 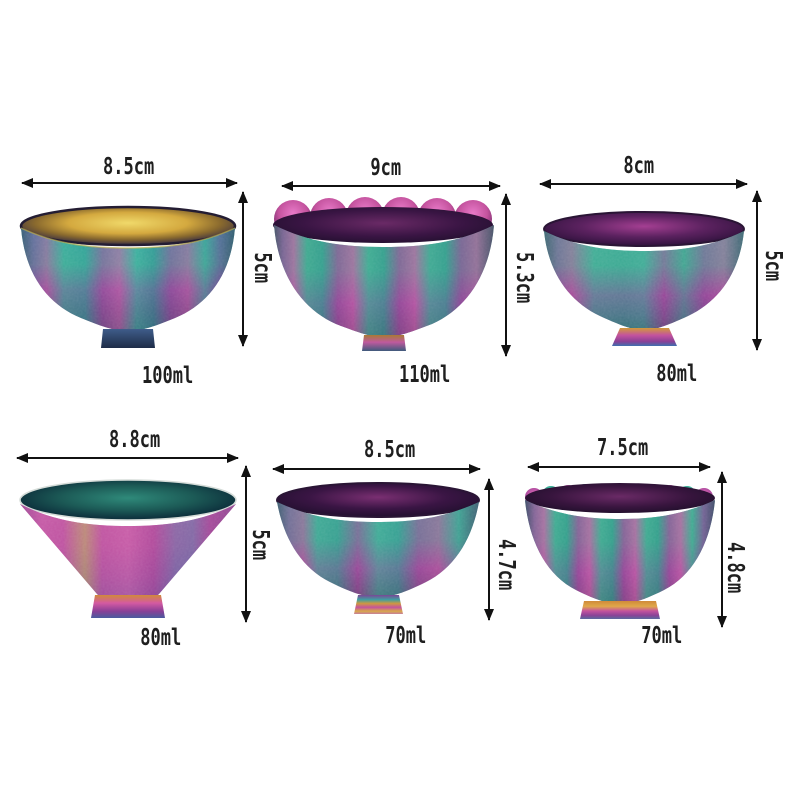 I want to click on height-dimension-label: 4.8cm, so click(x=735, y=568).